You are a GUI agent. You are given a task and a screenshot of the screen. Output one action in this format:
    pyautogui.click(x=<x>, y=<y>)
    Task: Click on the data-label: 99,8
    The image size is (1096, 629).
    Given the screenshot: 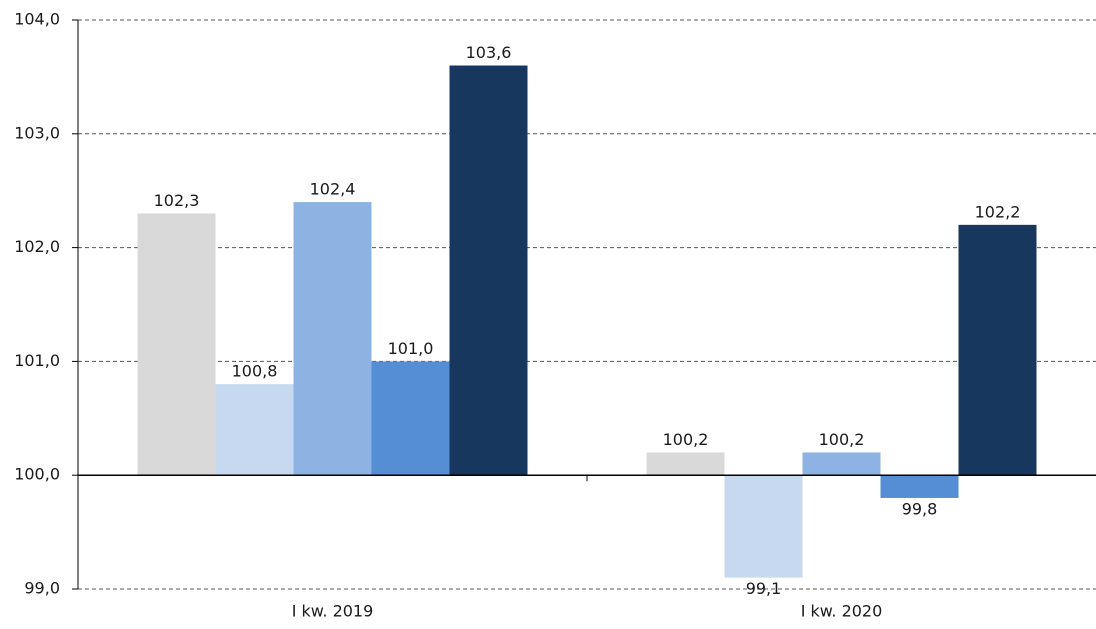 What is the action you would take?
    pyautogui.click(x=920, y=508)
    